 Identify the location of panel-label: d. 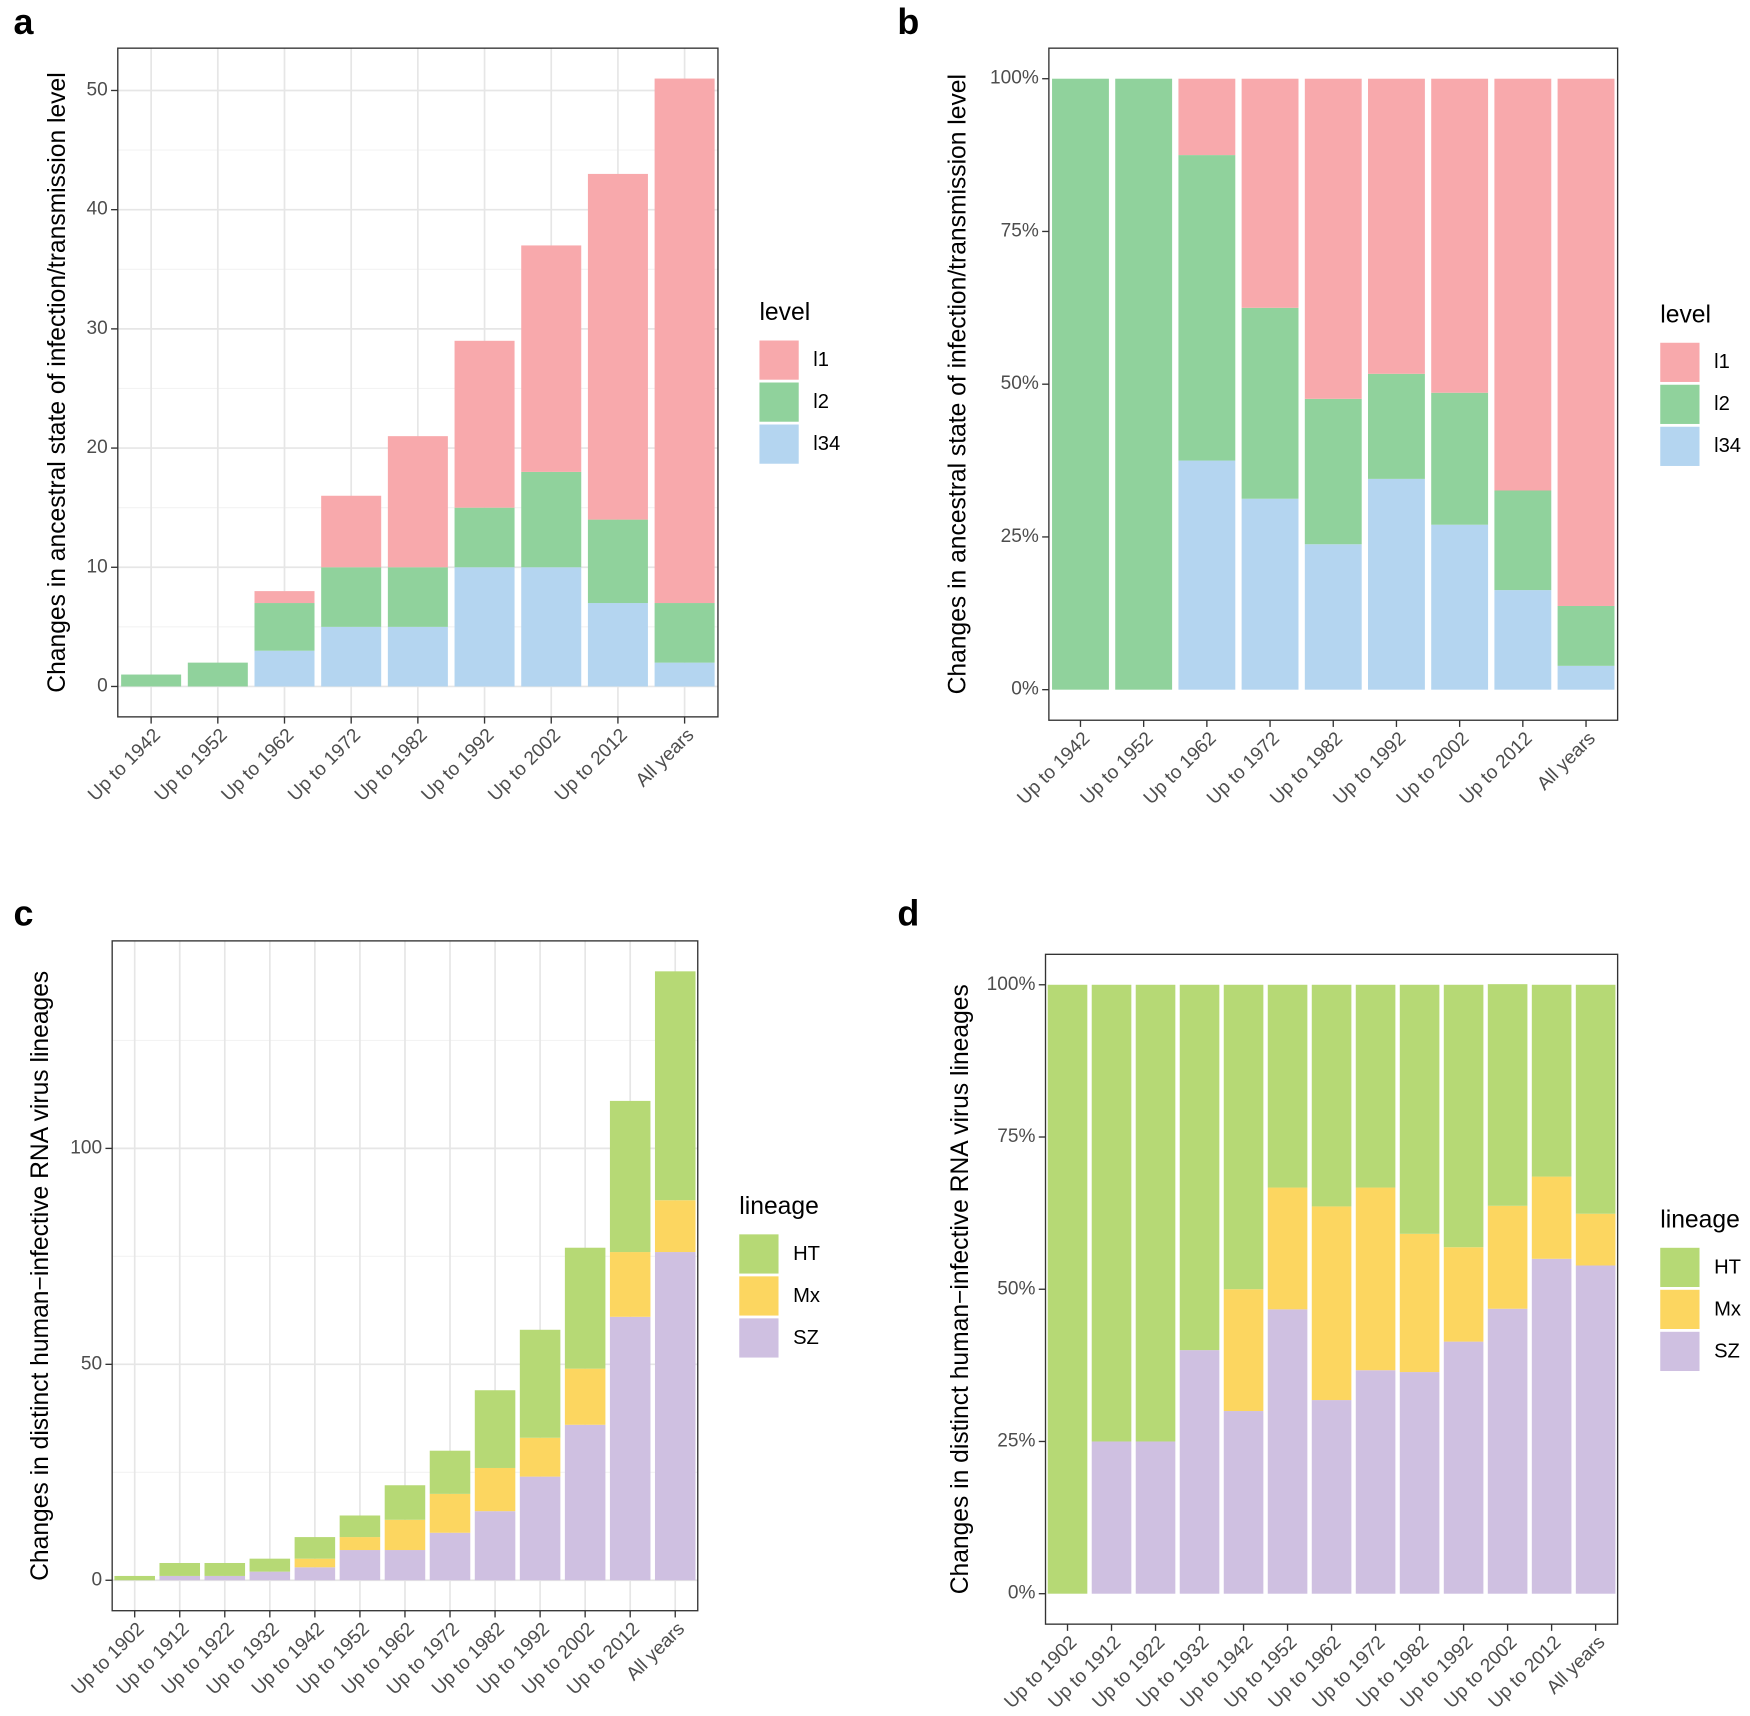
(908, 914).